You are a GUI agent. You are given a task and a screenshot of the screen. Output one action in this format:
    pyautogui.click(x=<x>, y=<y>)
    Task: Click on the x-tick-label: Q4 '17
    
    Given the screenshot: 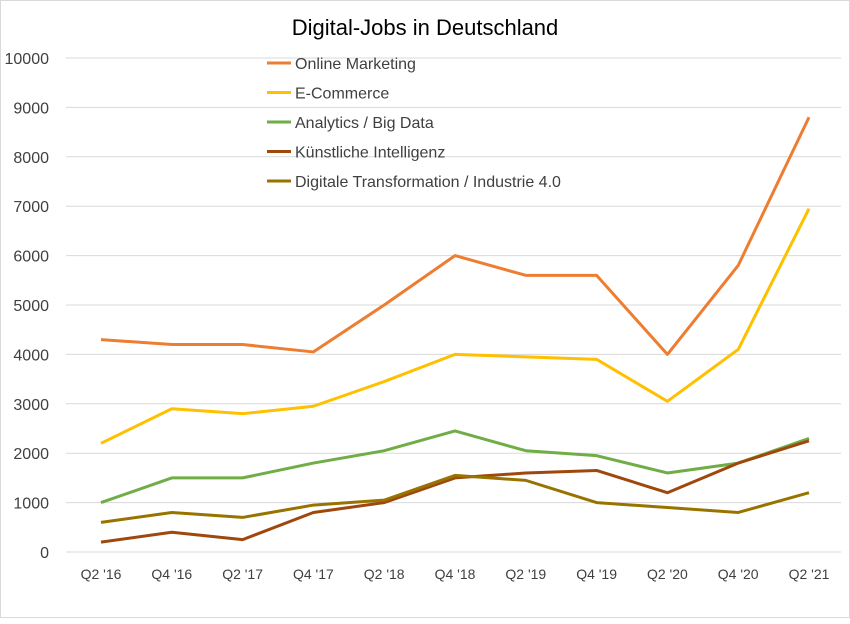 What is the action you would take?
    pyautogui.click(x=313, y=574)
    